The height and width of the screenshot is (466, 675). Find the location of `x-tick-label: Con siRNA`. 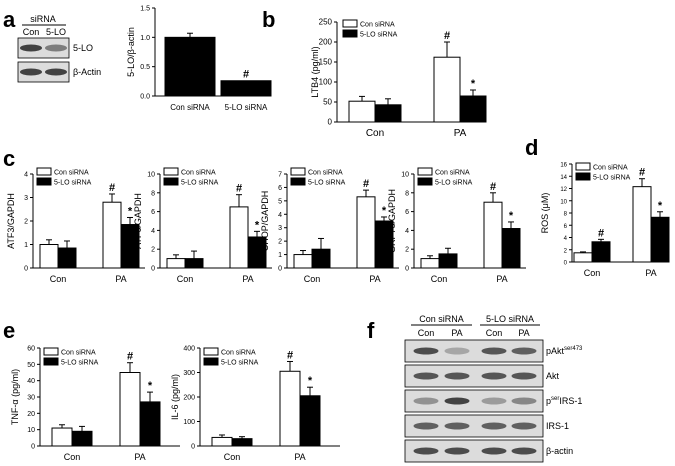

x-tick-label: Con siRNA is located at coordinates (190, 107).